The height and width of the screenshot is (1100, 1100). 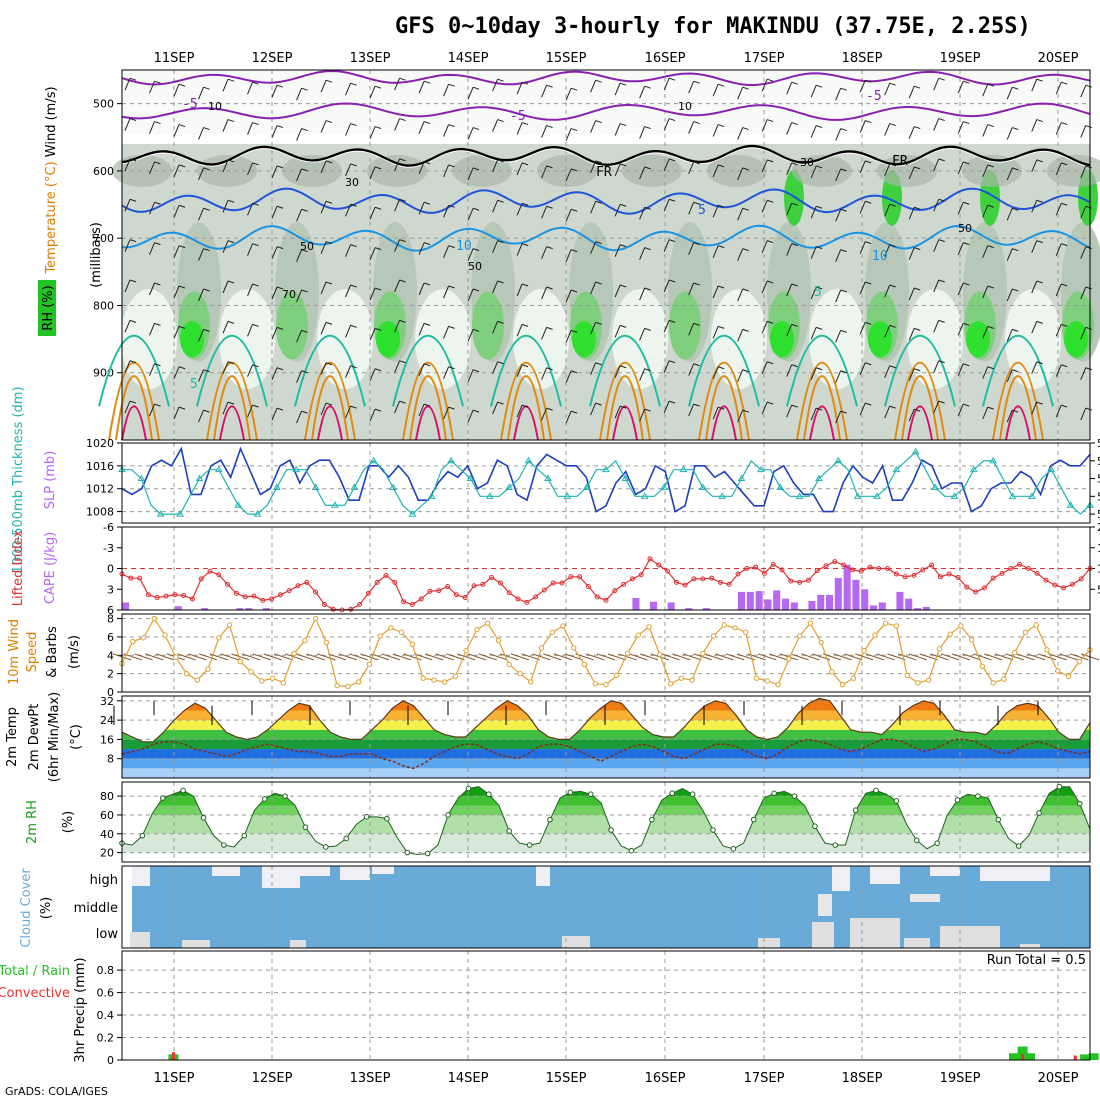 I want to click on cape-li-panel-bg, so click(x=606, y=568).